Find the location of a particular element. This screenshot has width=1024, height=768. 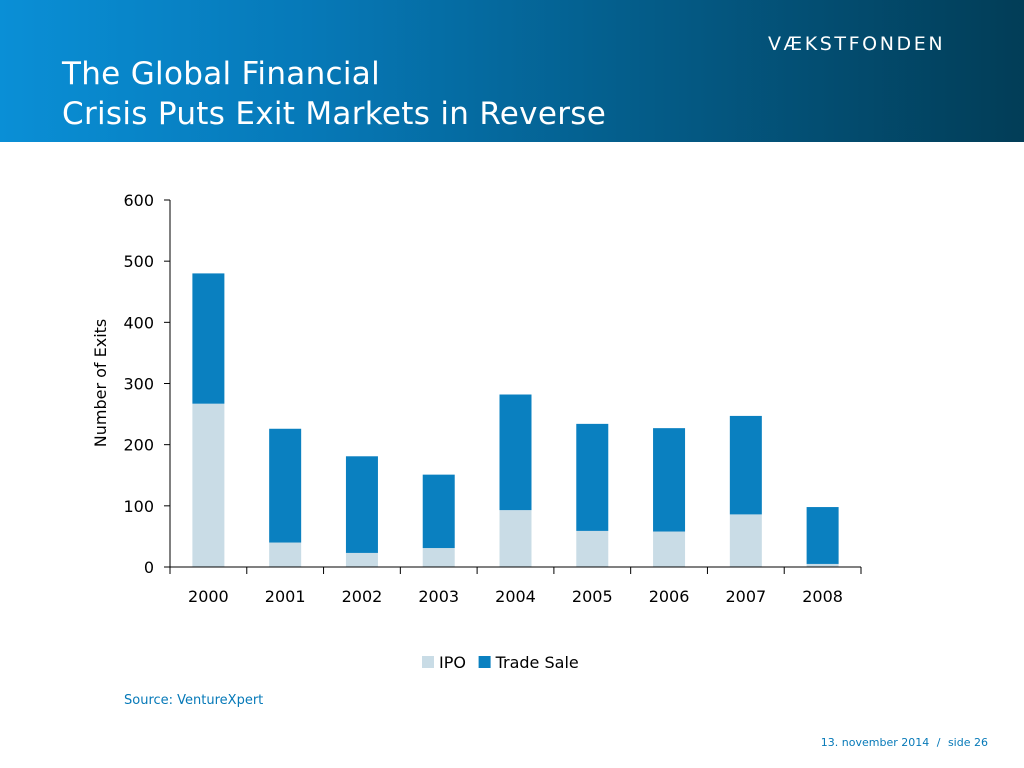

bar-trade-sale-2003 is located at coordinates (438, 511).